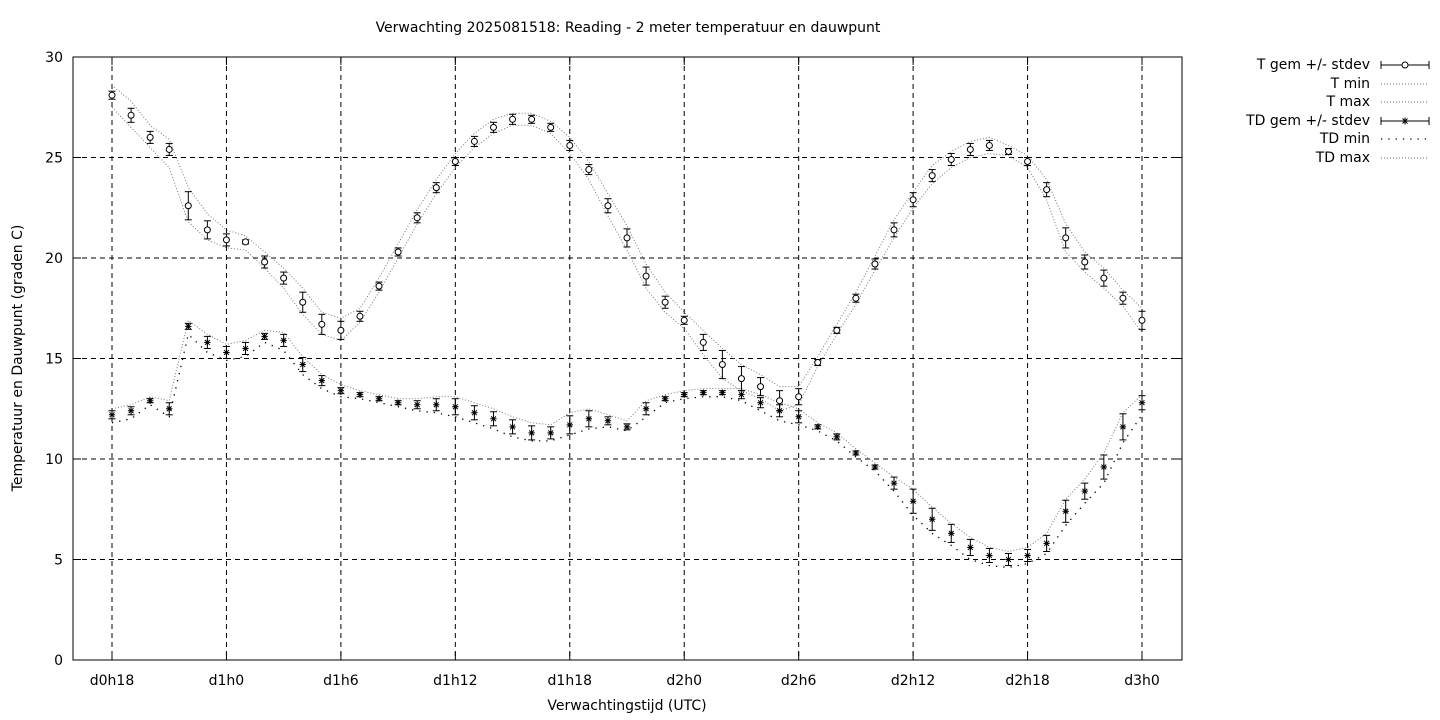 The image size is (1440, 720). I want to click on x-tick-label: d1h0, so click(227, 681).